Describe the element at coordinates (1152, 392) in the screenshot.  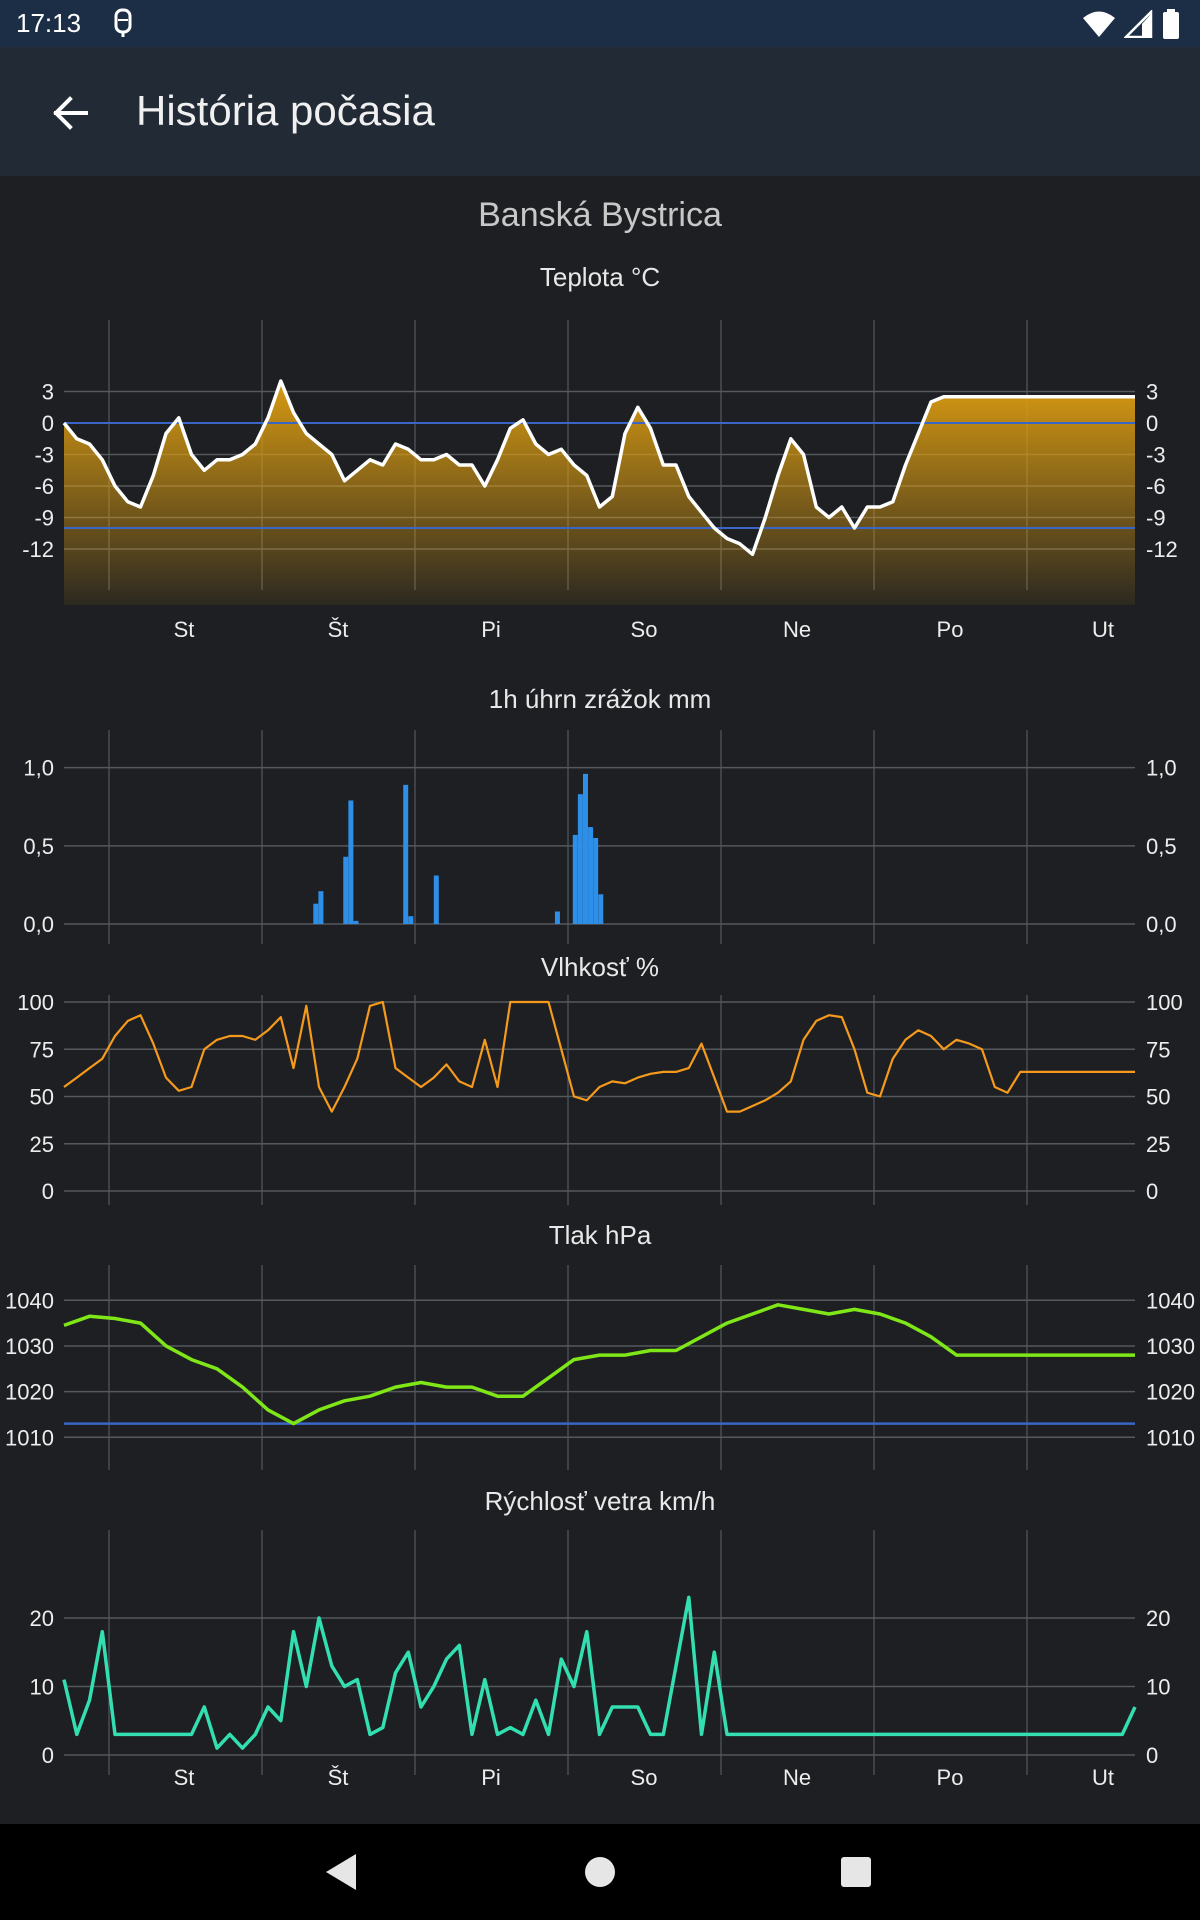
I see `y-tick-label-right: 3` at that location.